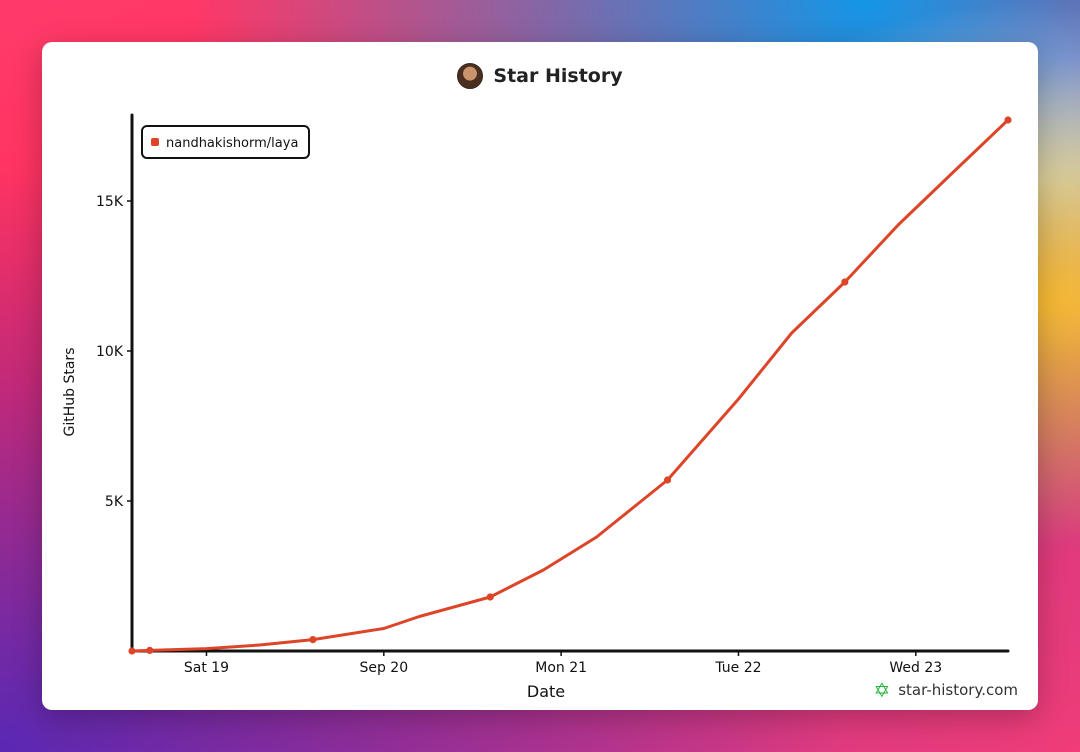 The image size is (1080, 752). Describe the element at coordinates (470, 76) in the screenshot. I see `avatar` at that location.